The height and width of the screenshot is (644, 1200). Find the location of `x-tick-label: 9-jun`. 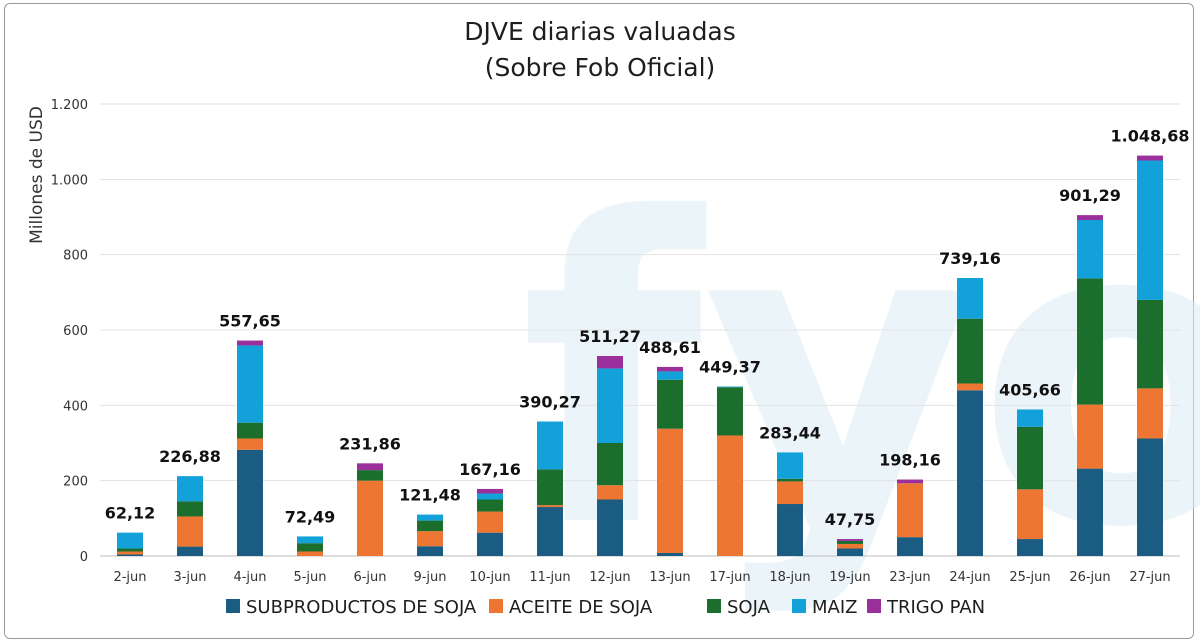

x-tick-label: 9-jun is located at coordinates (429, 577).